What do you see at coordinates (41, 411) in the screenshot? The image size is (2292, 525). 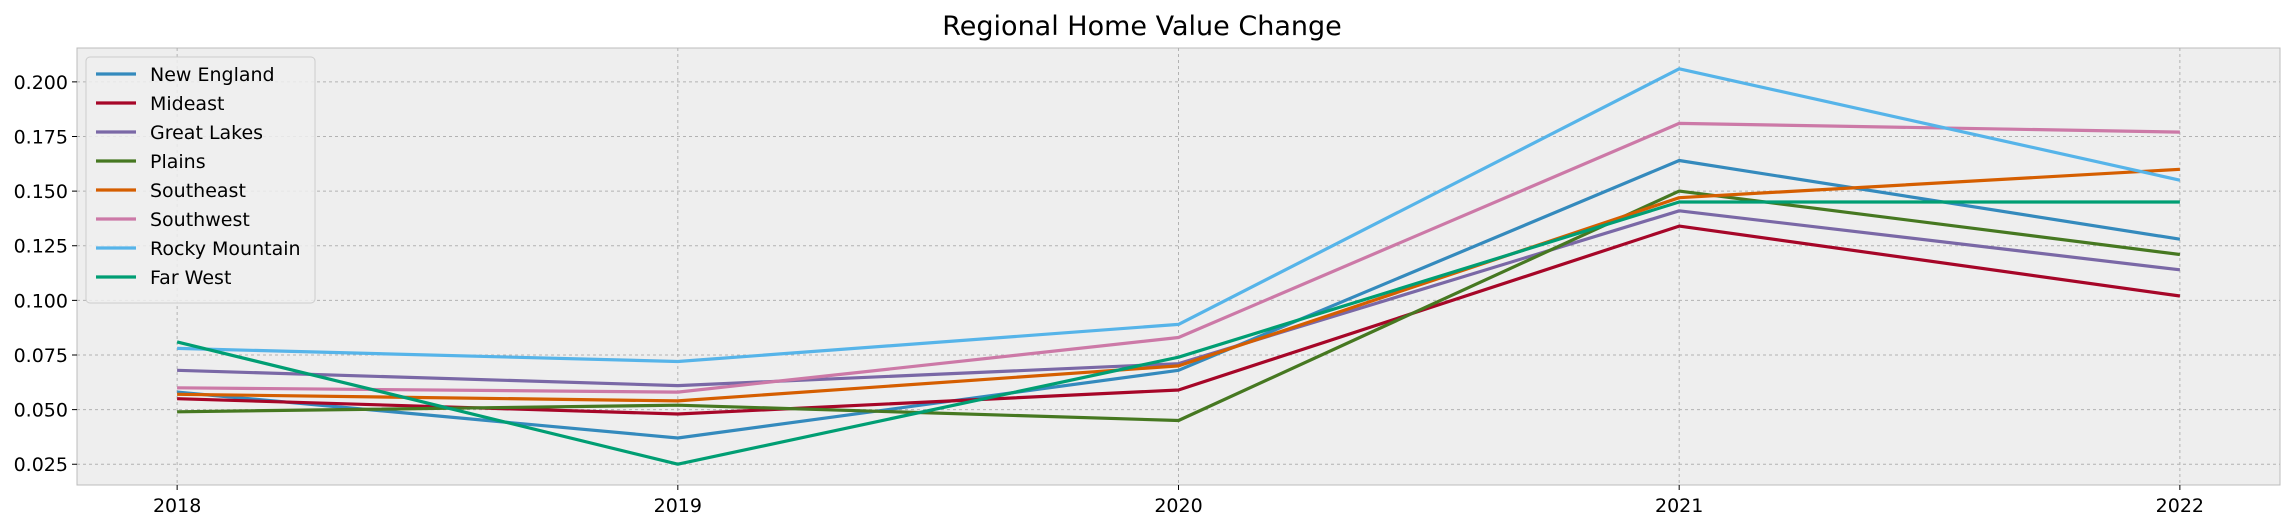 I see `y-tick-label: 0.050` at bounding box center [41, 411].